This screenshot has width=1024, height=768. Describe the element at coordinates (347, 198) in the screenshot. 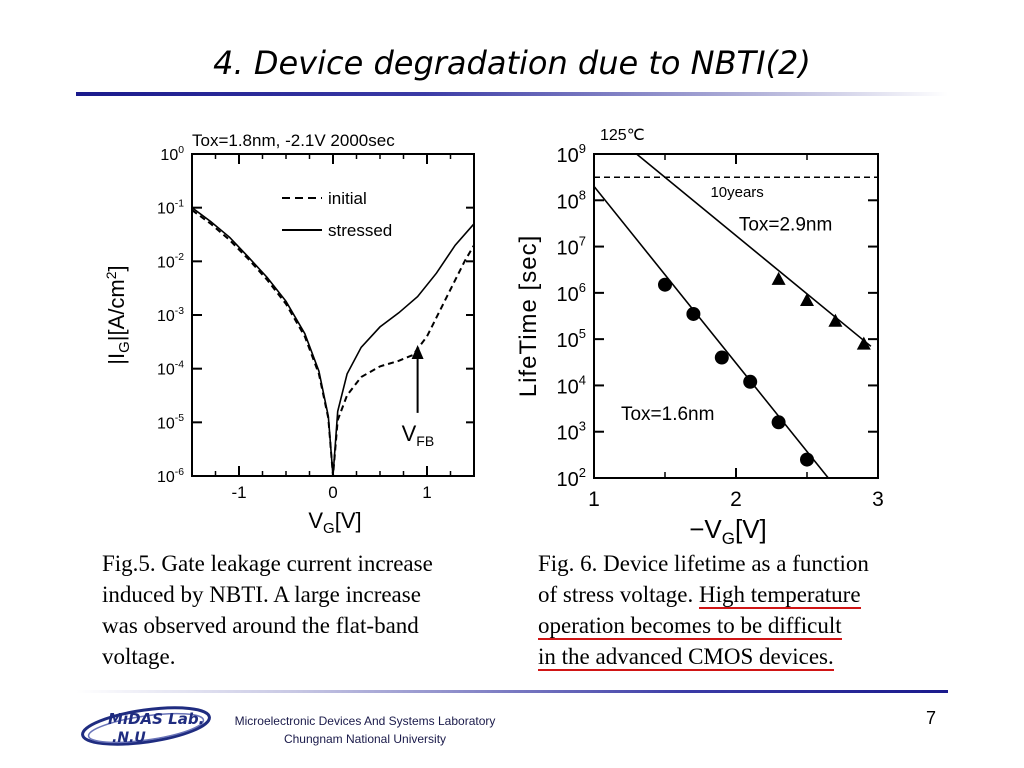

I see `legend-label: initial` at that location.